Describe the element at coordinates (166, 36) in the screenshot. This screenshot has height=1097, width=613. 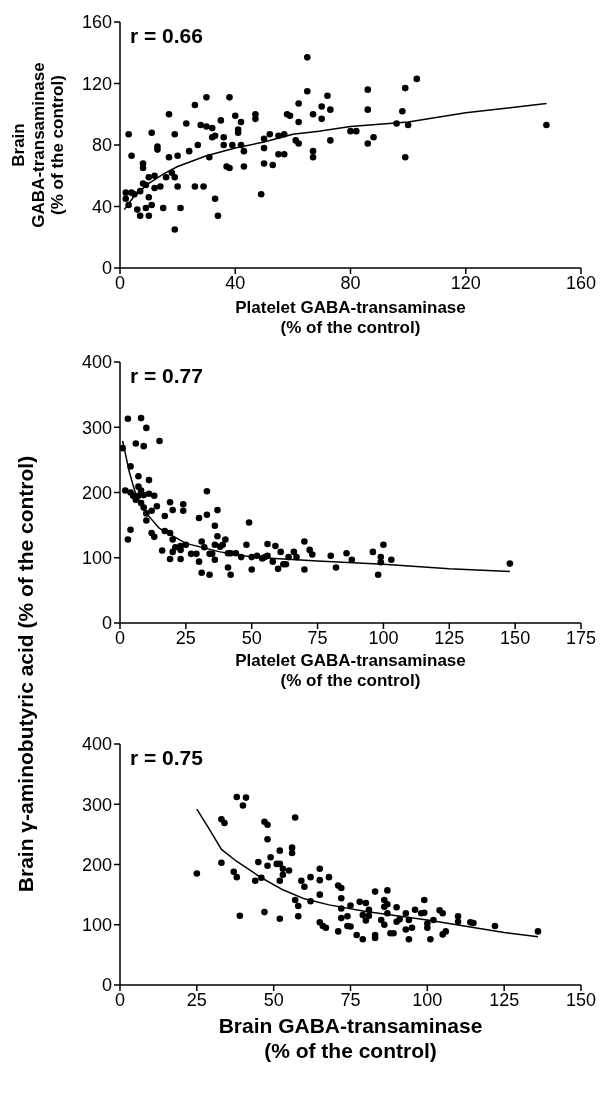
I see `annotation: r = 0.66` at that location.